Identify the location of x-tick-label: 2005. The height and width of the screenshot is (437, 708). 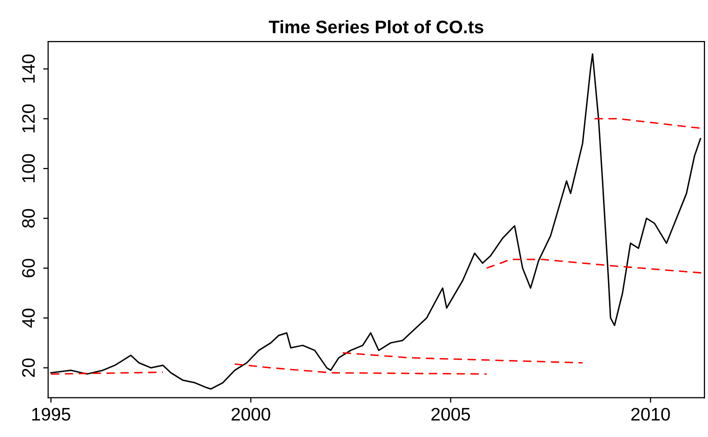
(450, 414).